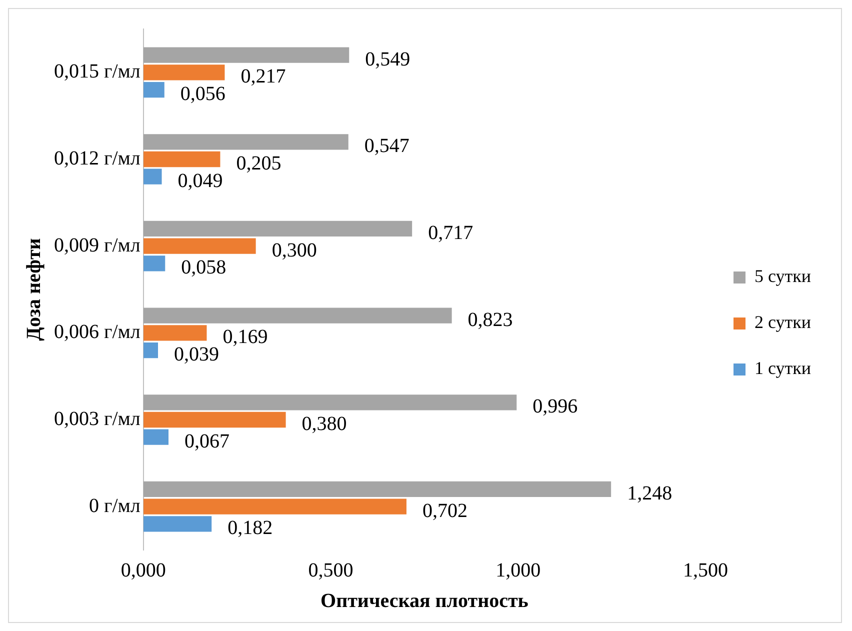  I want to click on legend-label: 2 сутки, so click(783, 322).